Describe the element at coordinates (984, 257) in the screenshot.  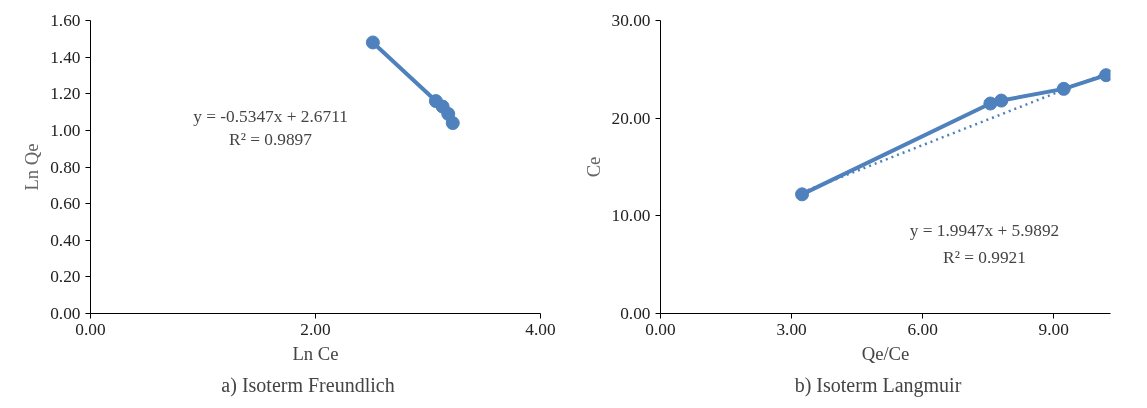
I see `annotation: R² = 0.9921` at that location.